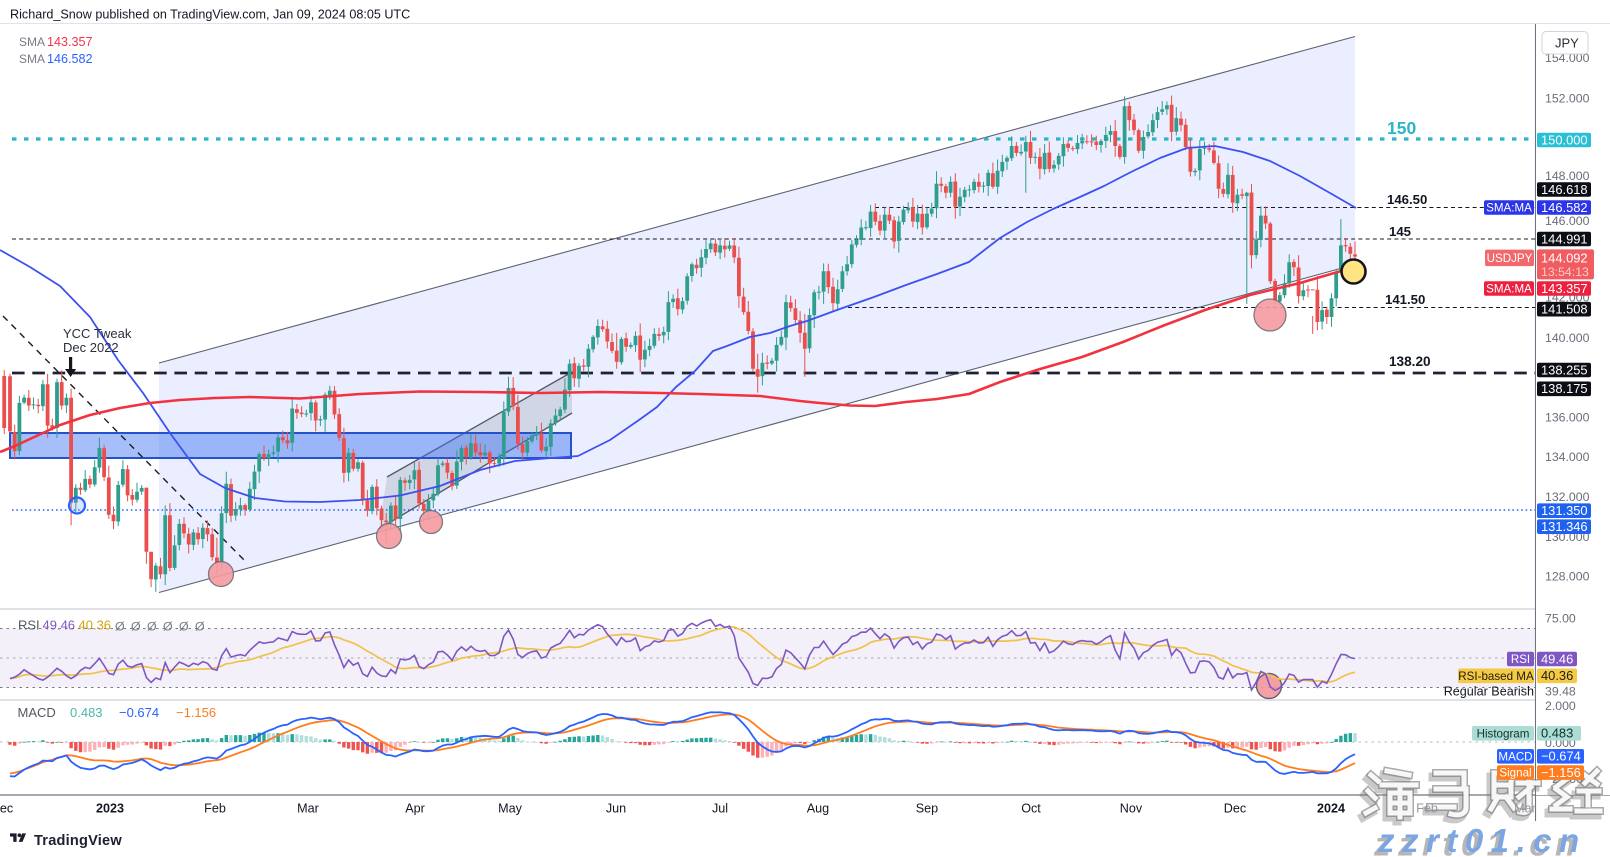 The height and width of the screenshot is (857, 1610). What do you see at coordinates (1515, 773) in the screenshot?
I see `svg-text: Signal` at bounding box center [1515, 773].